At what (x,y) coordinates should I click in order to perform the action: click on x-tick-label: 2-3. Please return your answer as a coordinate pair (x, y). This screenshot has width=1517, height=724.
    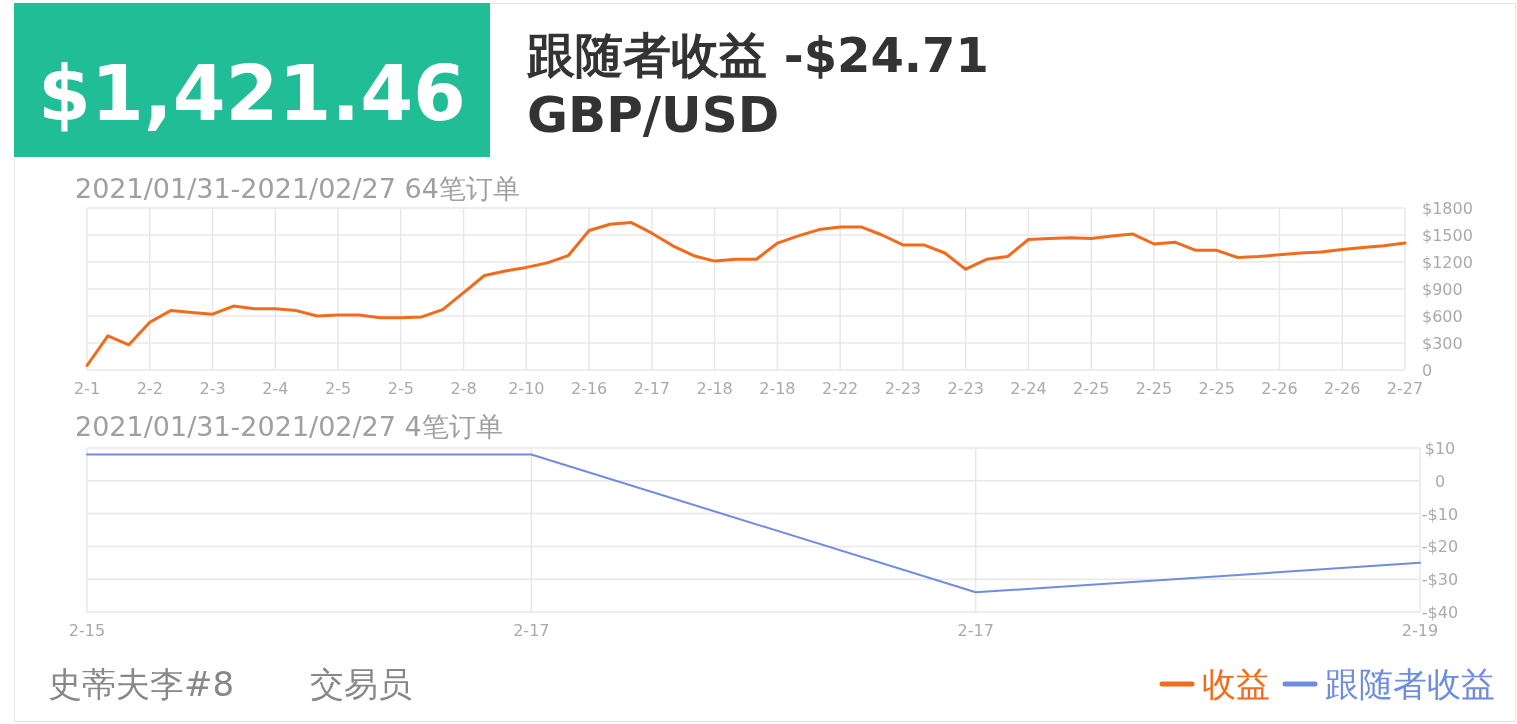
    Looking at the image, I should click on (212, 388).